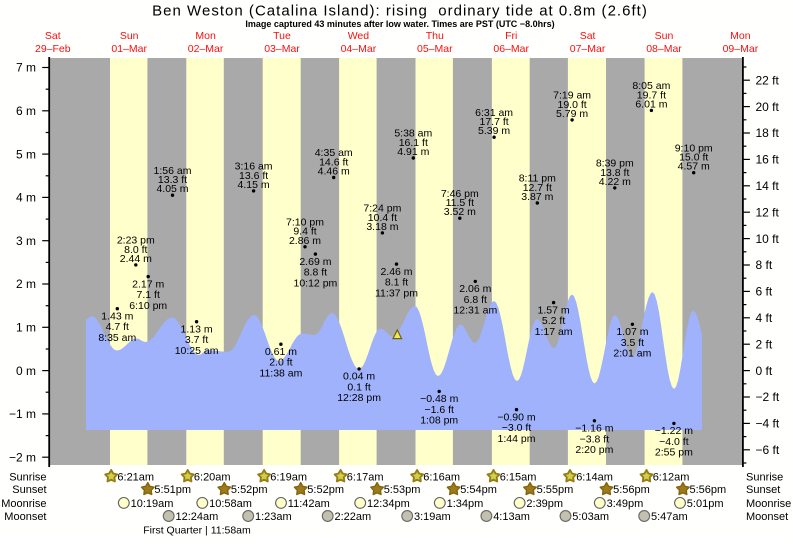 The image size is (793, 544). I want to click on svg-text: Sun, so click(664, 36).